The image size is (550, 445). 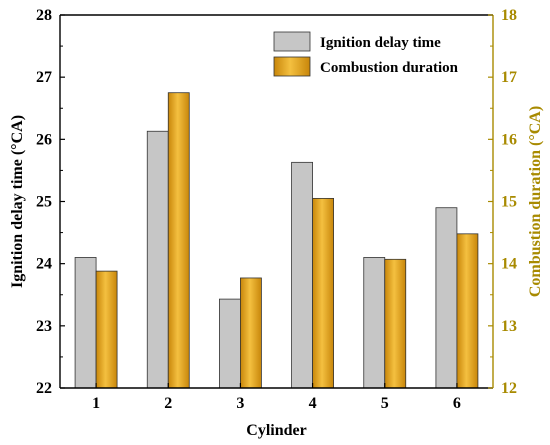 What do you see at coordinates (44, 264) in the screenshot?
I see `left-tick-label: 24` at bounding box center [44, 264].